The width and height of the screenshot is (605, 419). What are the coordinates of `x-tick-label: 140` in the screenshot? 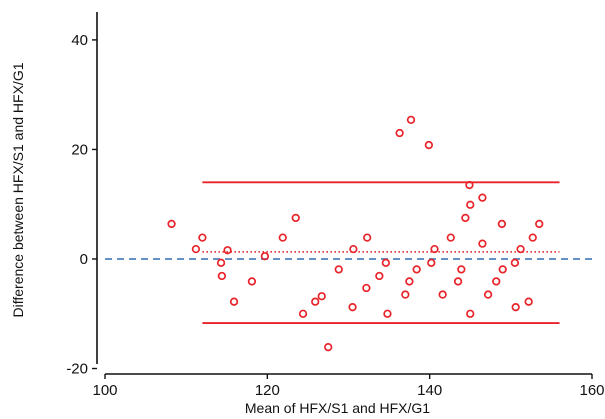 It's located at (429, 390).